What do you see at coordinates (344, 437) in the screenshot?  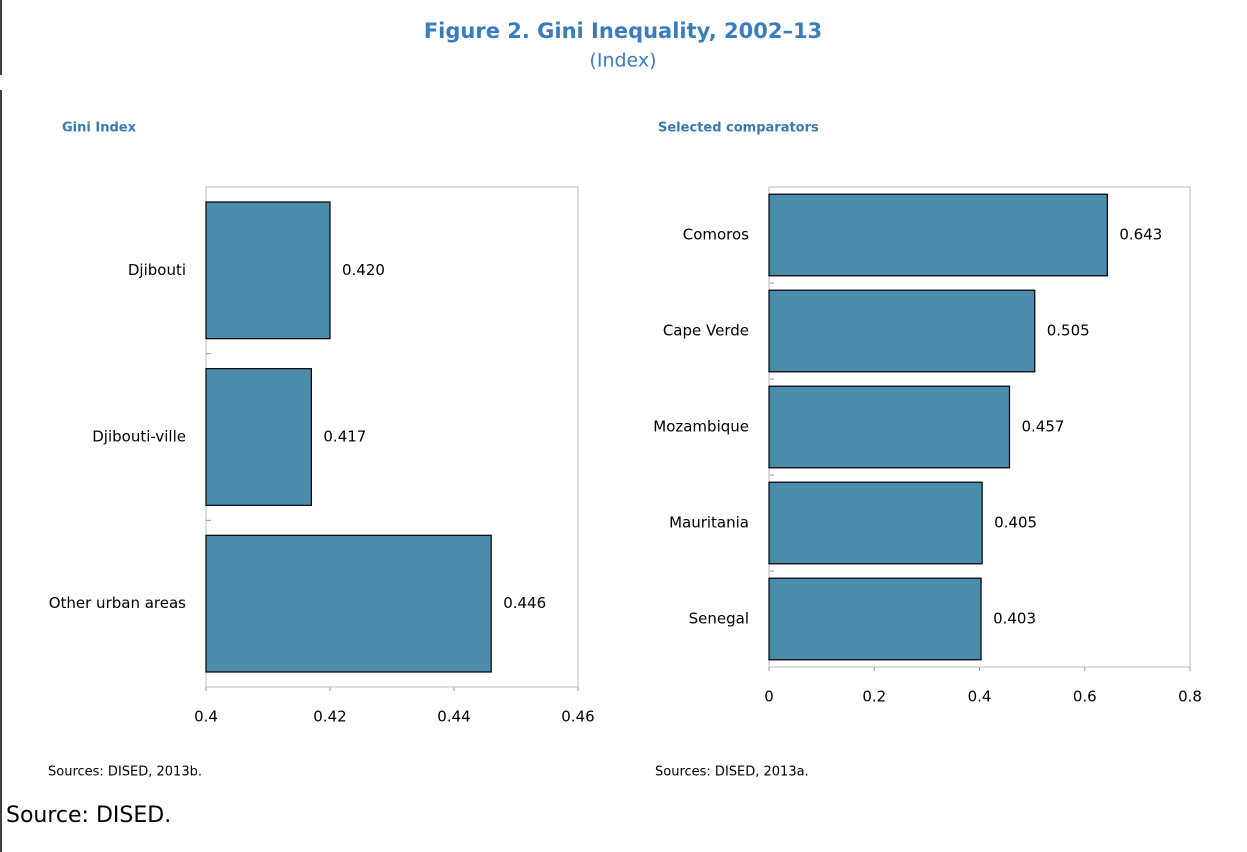 I see `value-label: 0.417` at bounding box center [344, 437].